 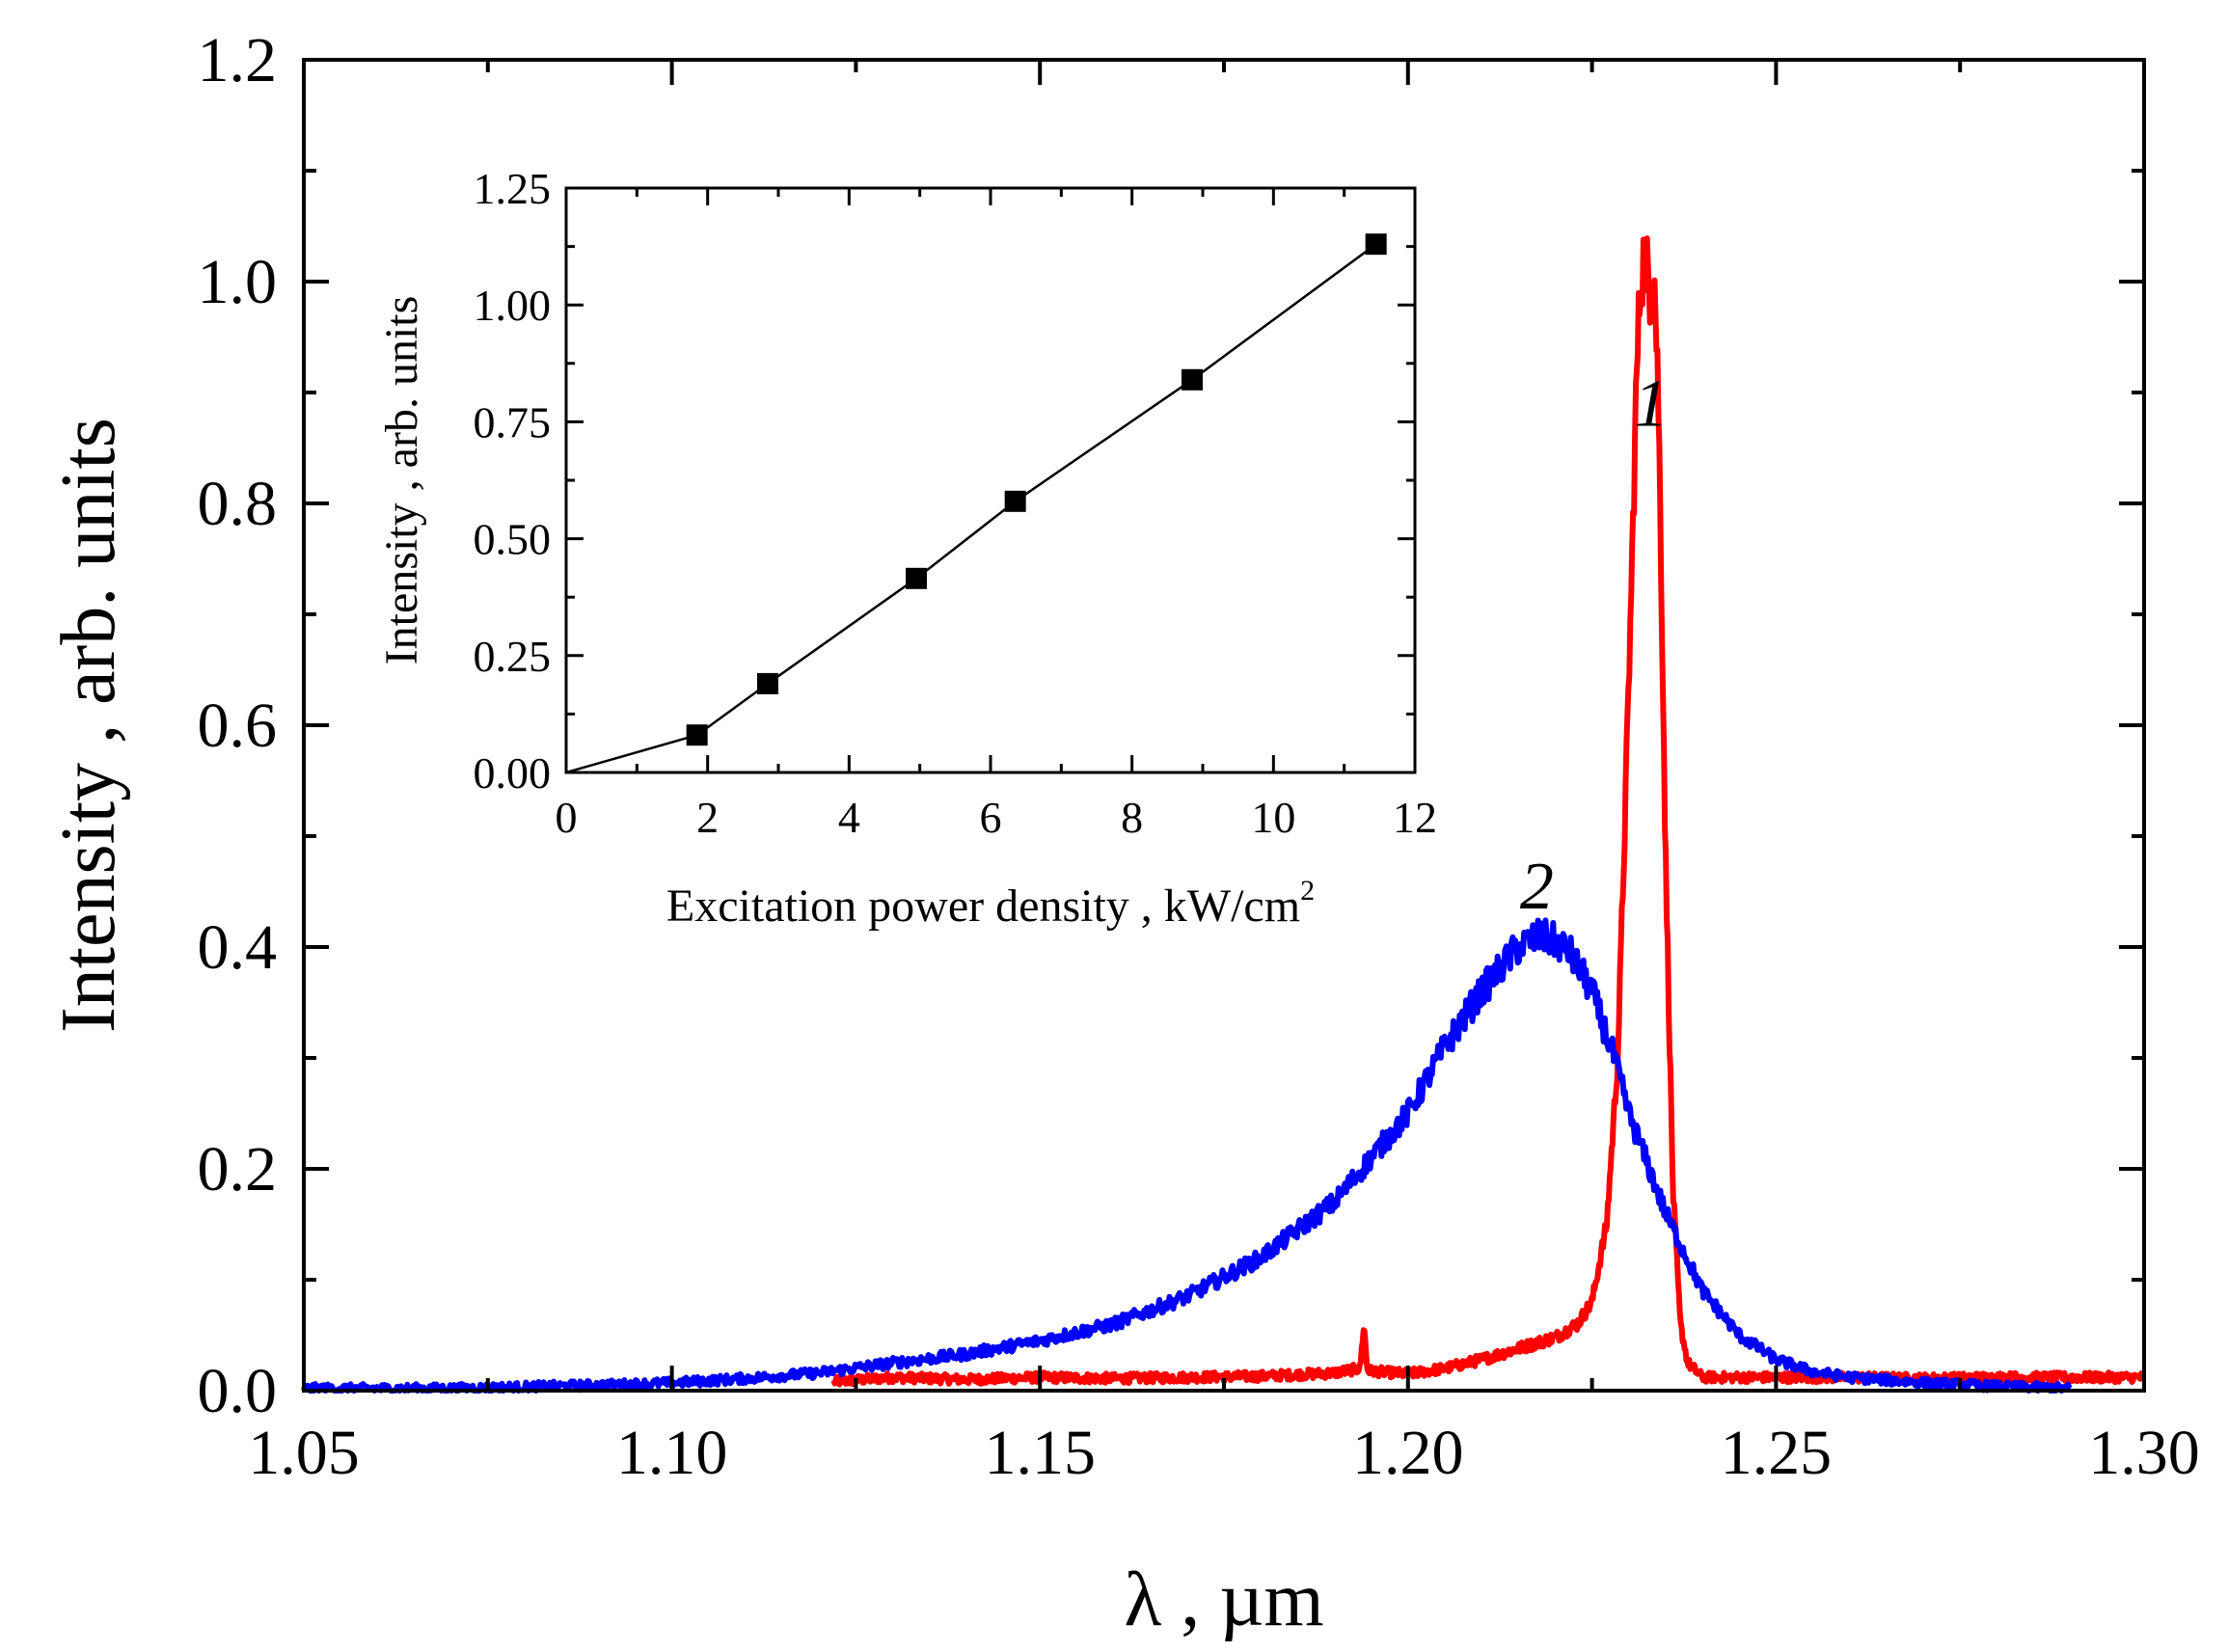 I want to click on inset-y-axis-title: Intensity , arb. units, so click(x=401, y=480).